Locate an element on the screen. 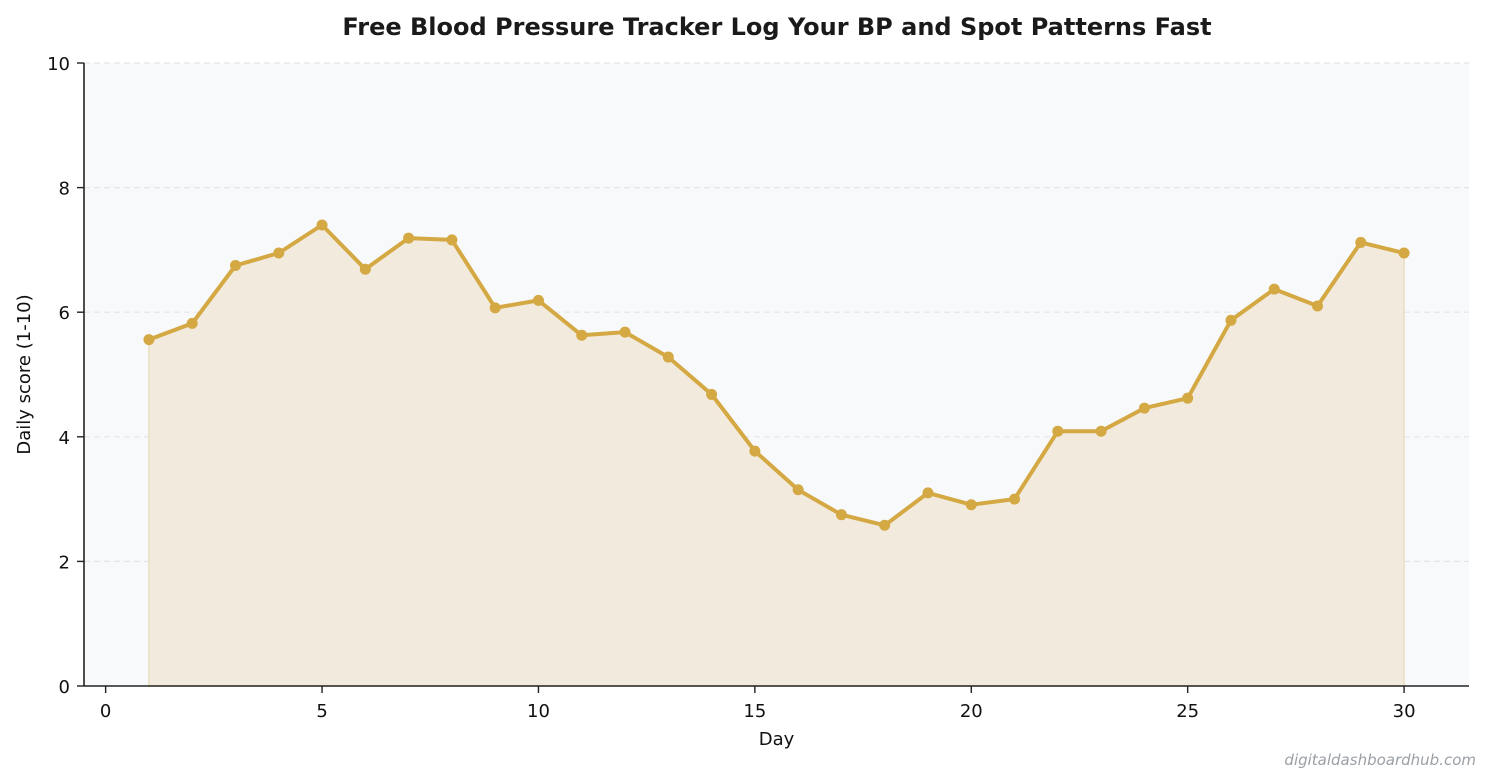  y-axis-label: Daily score (1-10) is located at coordinates (24, 374).